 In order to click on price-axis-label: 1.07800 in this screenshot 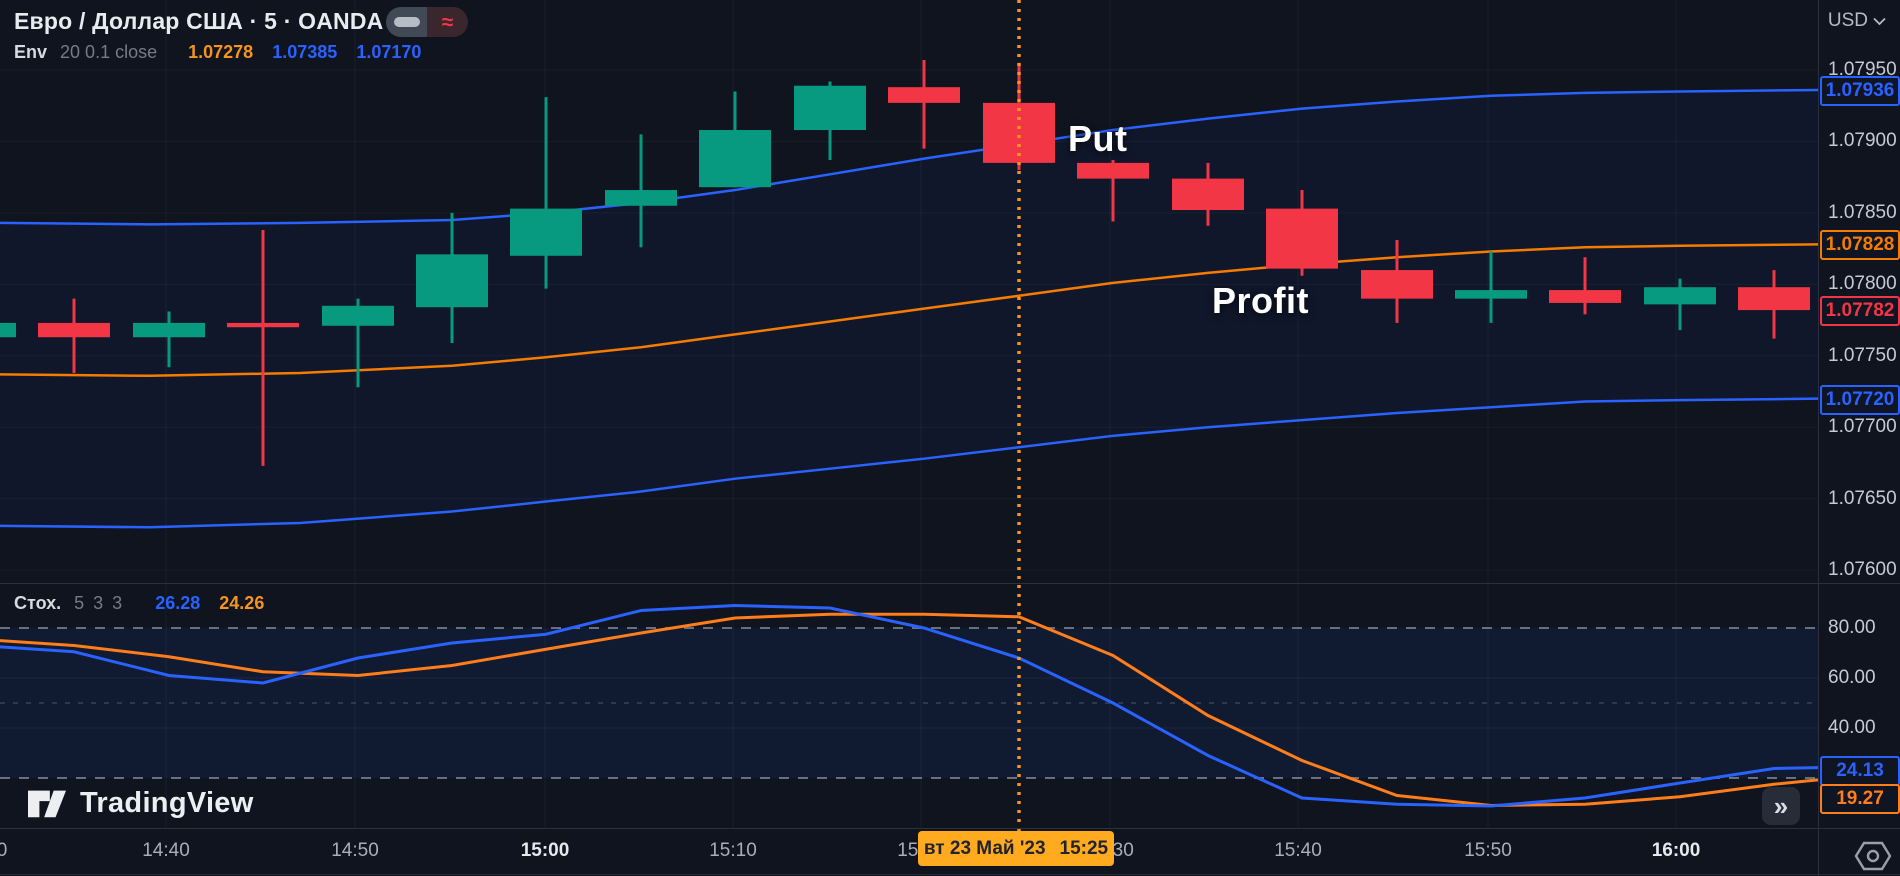, I will do `click(1862, 284)`.